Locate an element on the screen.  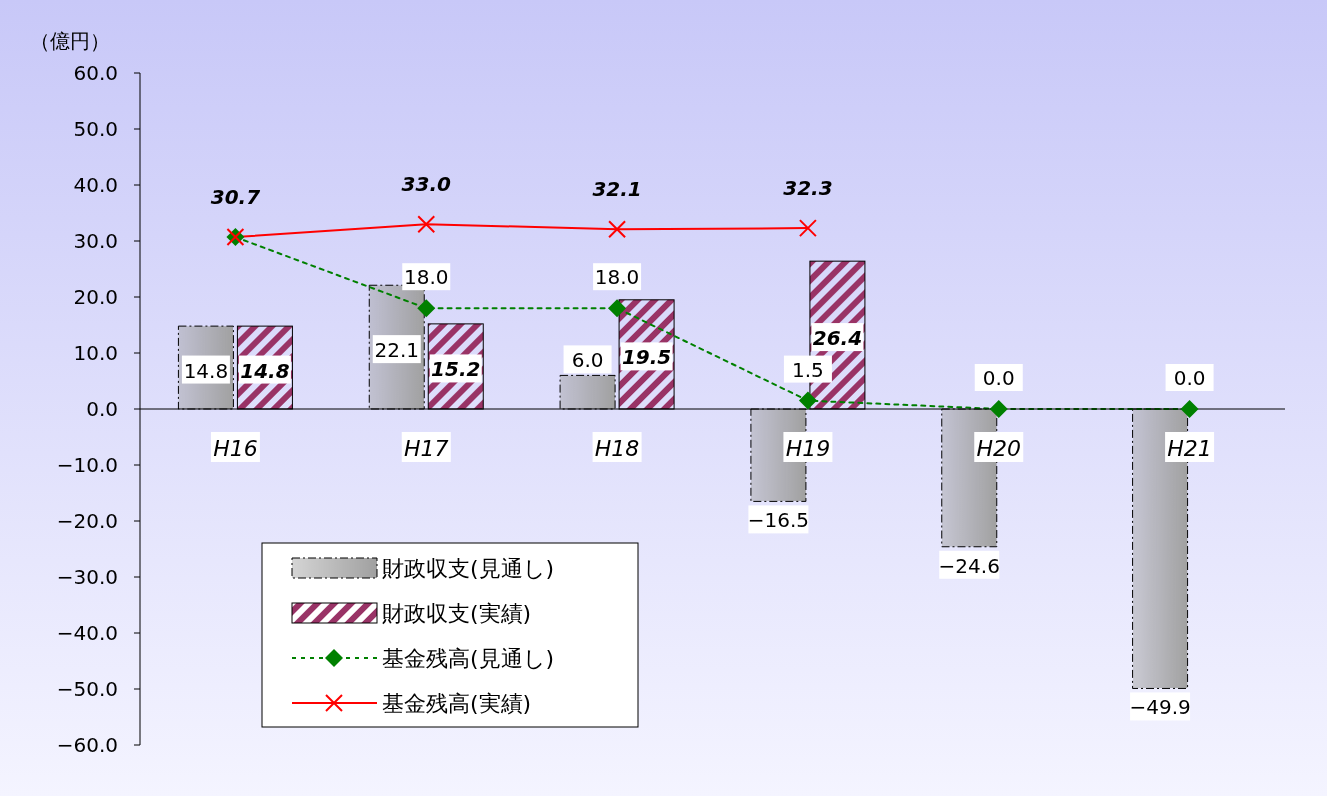
legend-label: 基金残高(実績) is located at coordinates (457, 703).